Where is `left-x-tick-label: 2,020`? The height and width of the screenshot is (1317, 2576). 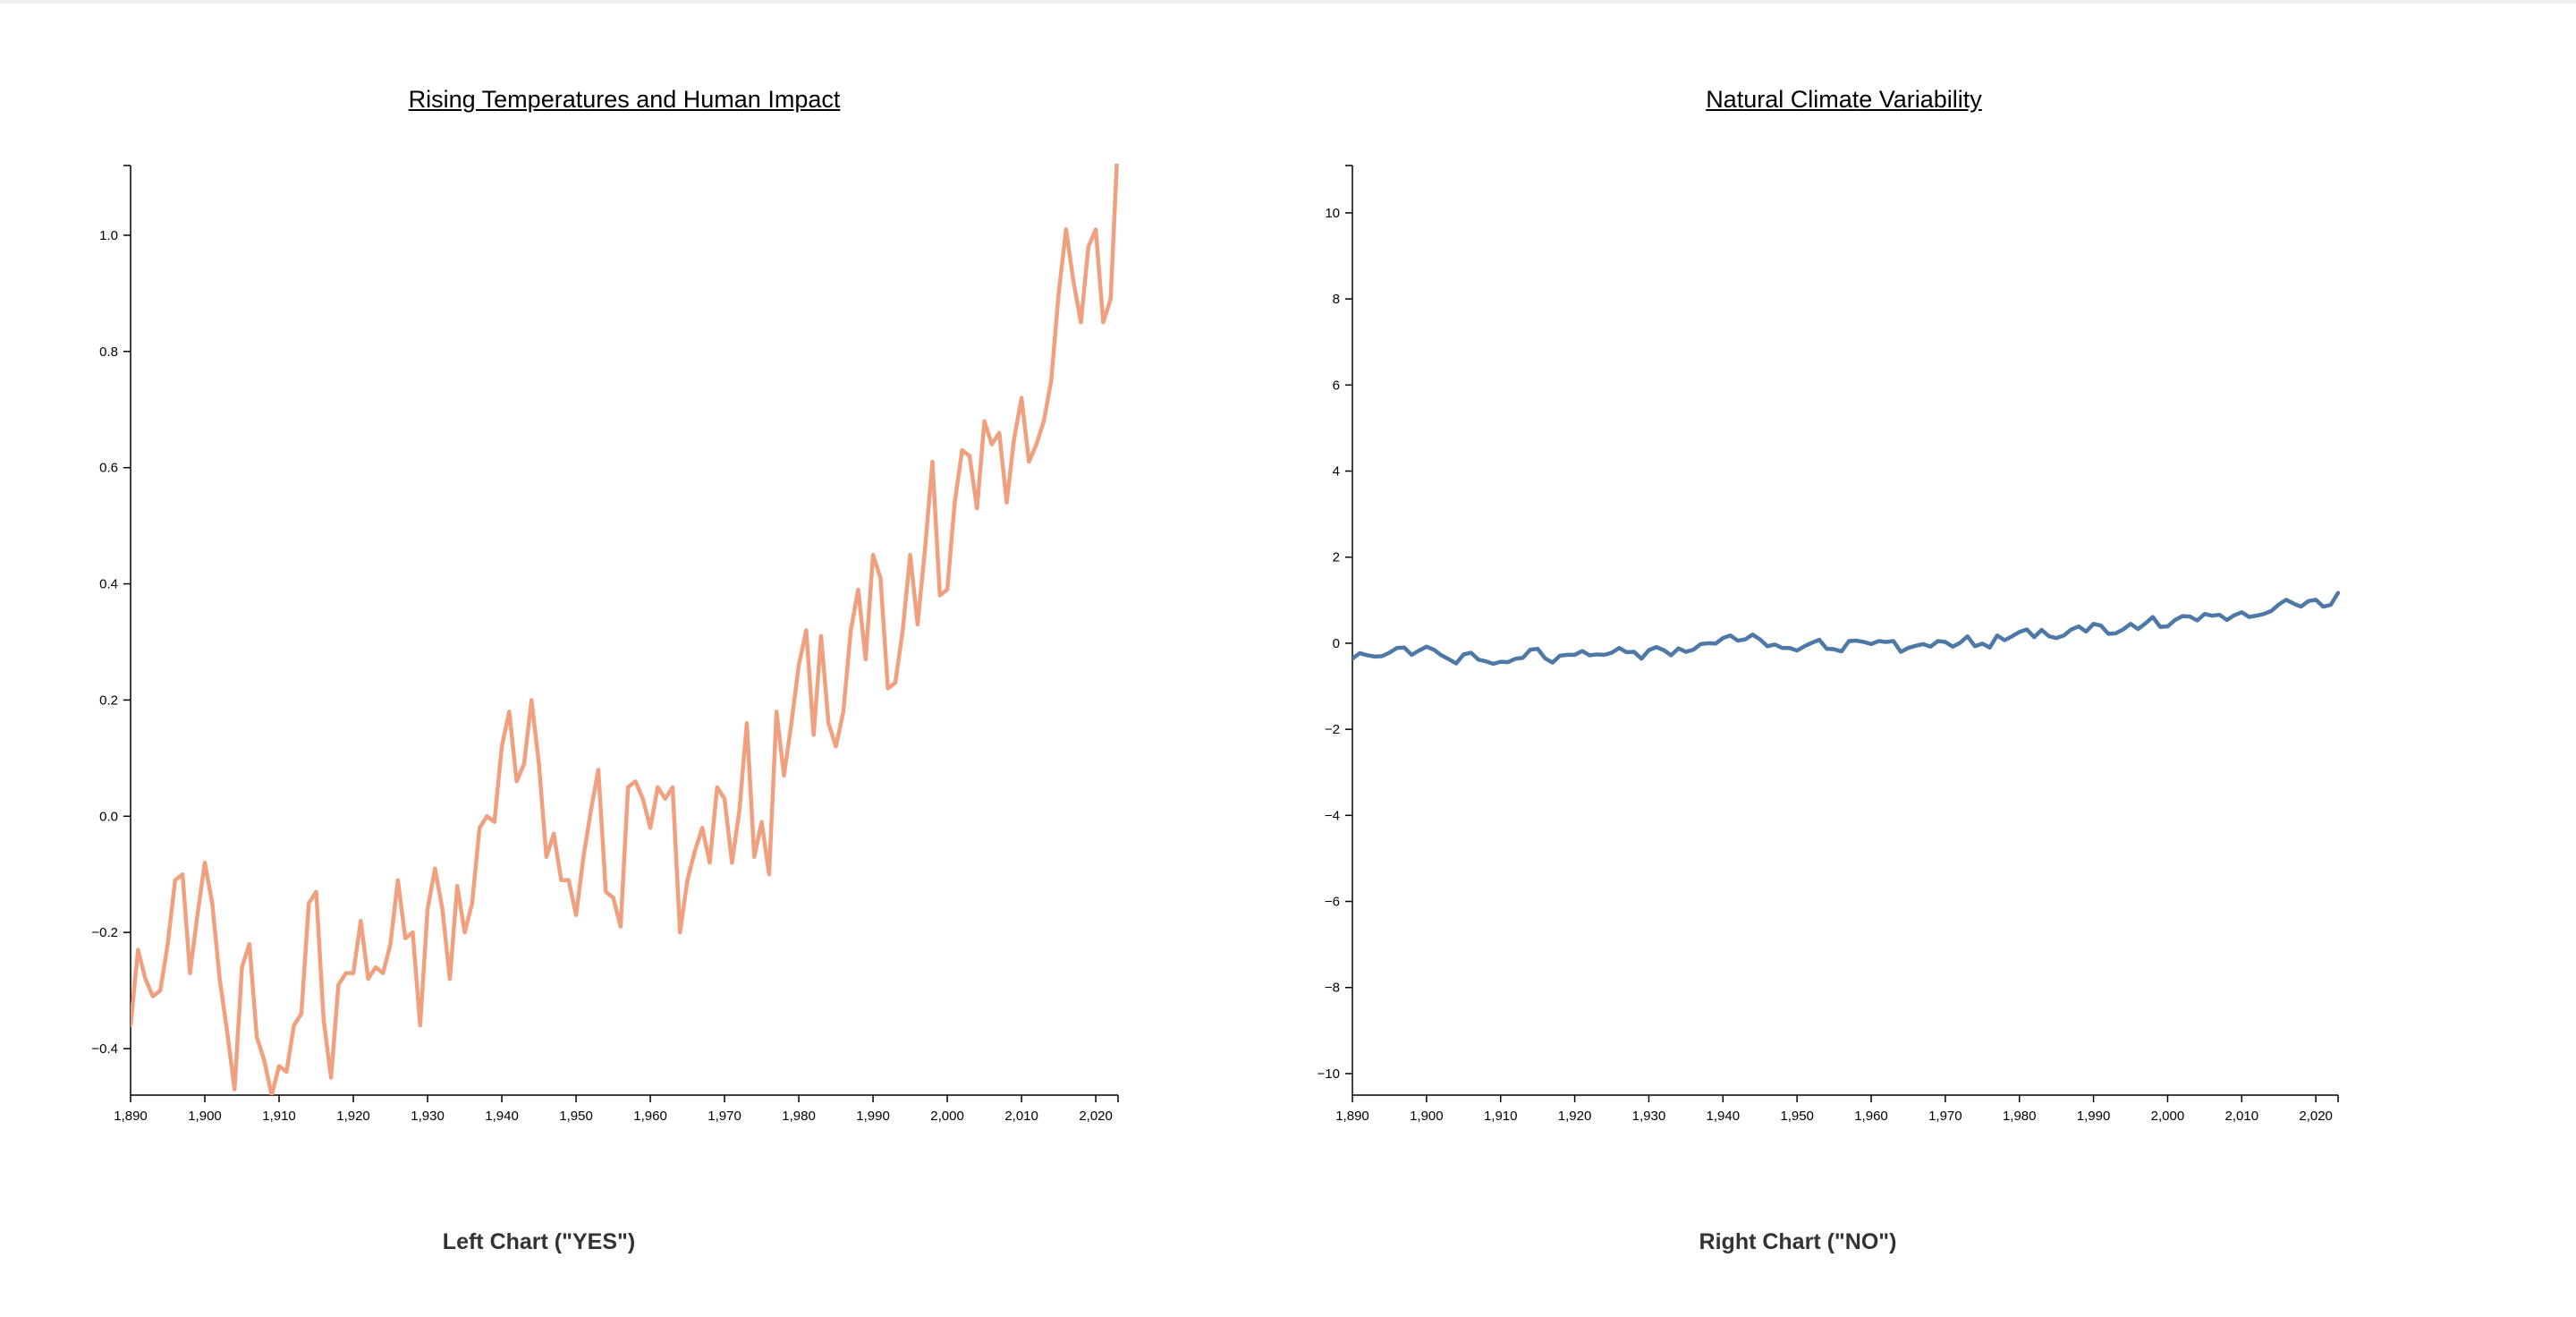
left-x-tick-label: 2,020 is located at coordinates (1096, 1116).